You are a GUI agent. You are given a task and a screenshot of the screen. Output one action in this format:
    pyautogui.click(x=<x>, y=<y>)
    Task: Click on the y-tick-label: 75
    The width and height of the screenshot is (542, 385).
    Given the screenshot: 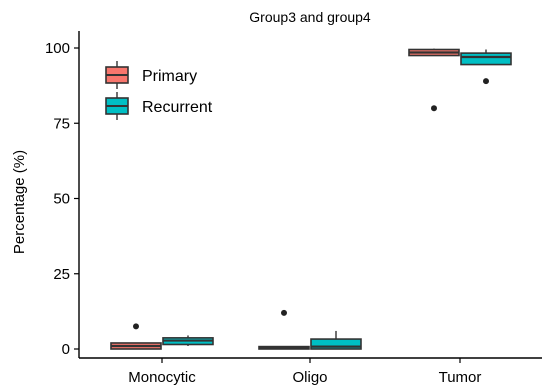 What is the action you would take?
    pyautogui.click(x=61, y=123)
    